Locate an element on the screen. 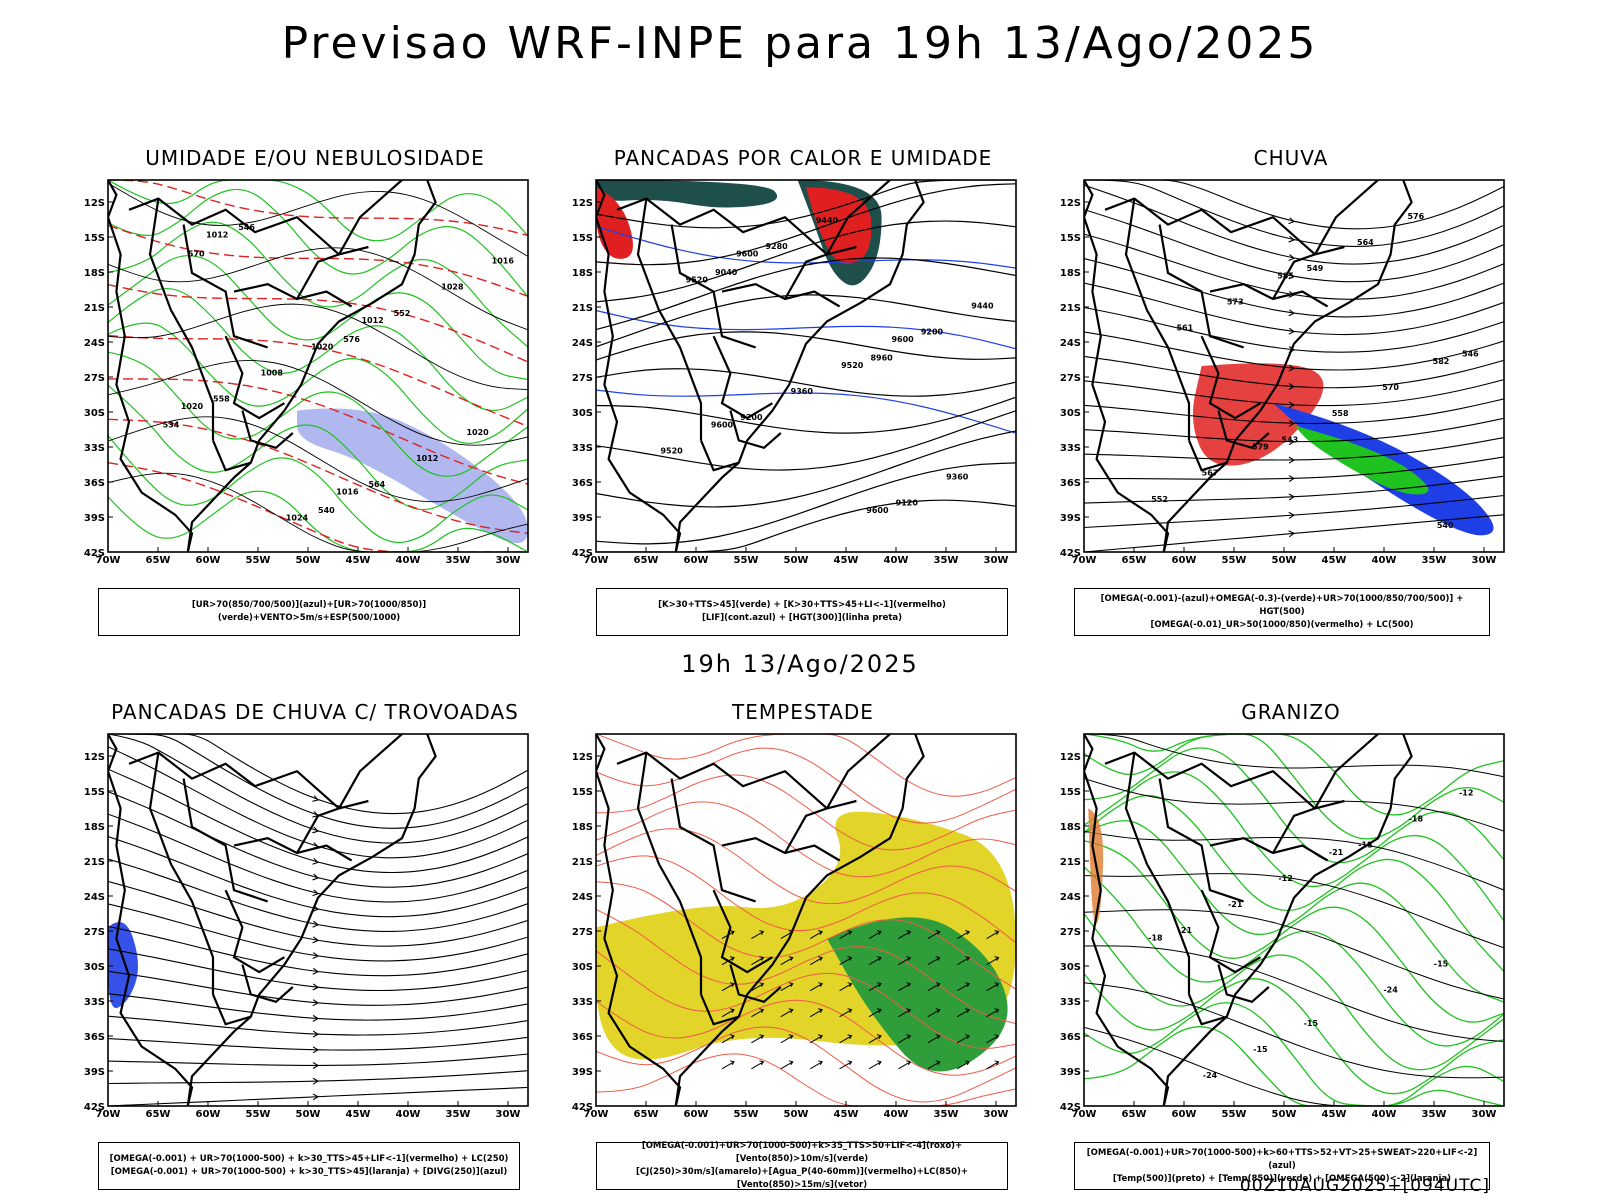 The height and width of the screenshot is (1200, 1600). contour-label: 1016 is located at coordinates (503, 261).